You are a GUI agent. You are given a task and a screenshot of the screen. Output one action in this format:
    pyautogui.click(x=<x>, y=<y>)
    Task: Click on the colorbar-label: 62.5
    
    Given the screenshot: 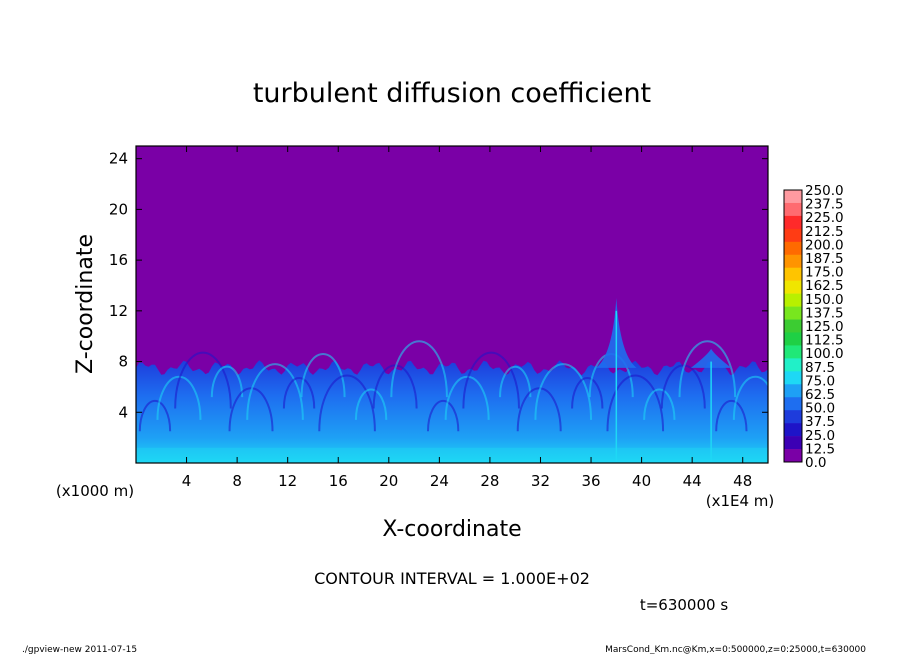 What is the action you would take?
    pyautogui.click(x=820, y=395)
    